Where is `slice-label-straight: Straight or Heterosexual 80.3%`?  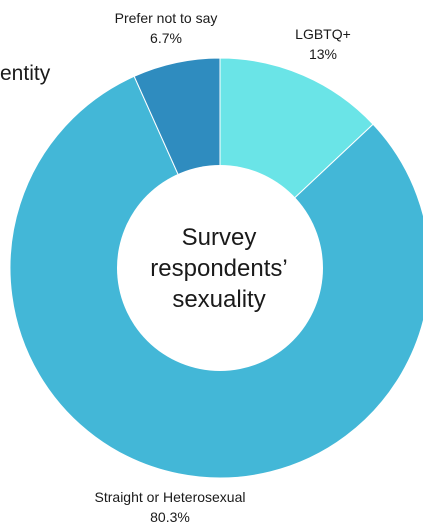 slice-label-straight: Straight or Heterosexual 80.3% is located at coordinates (170, 507).